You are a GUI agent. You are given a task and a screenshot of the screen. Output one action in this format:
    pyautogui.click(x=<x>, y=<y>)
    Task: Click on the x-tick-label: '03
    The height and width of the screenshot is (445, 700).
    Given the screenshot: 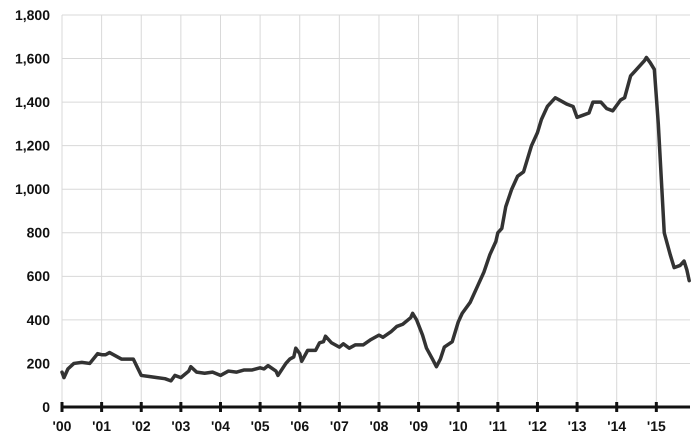 What is the action you would take?
    pyautogui.click(x=181, y=426)
    